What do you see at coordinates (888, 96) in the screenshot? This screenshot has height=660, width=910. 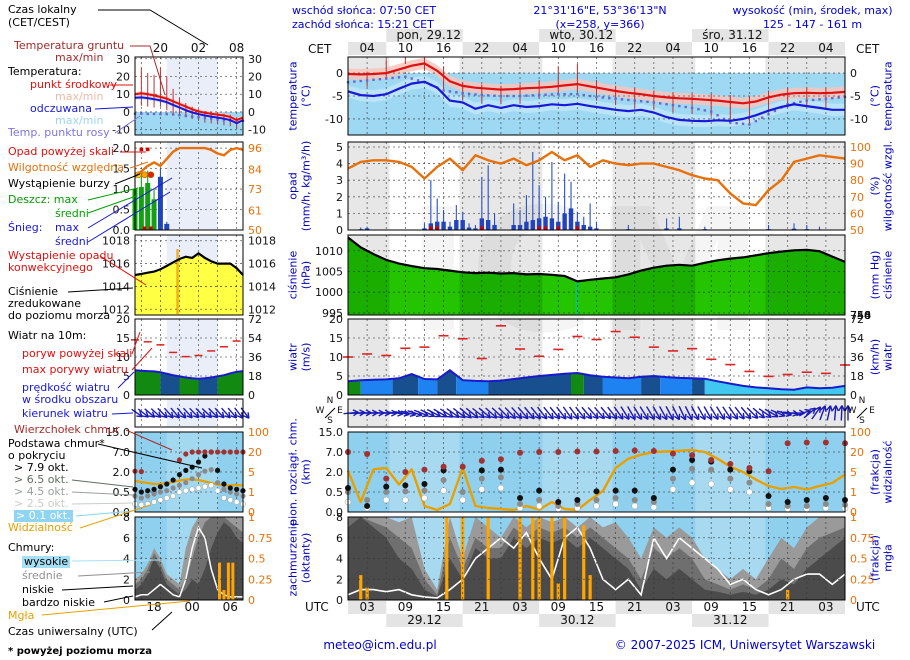 I see `axis-right-temperature-title: temperatura` at bounding box center [888, 96].